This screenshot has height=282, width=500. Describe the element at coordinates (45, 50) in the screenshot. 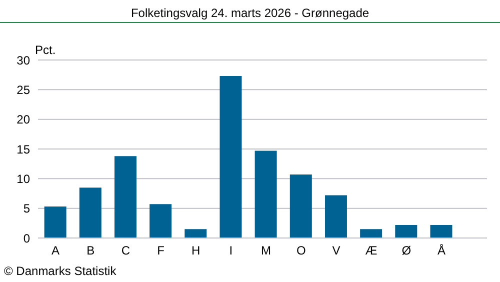

I see `y-axis-title: Pct.` at that location.